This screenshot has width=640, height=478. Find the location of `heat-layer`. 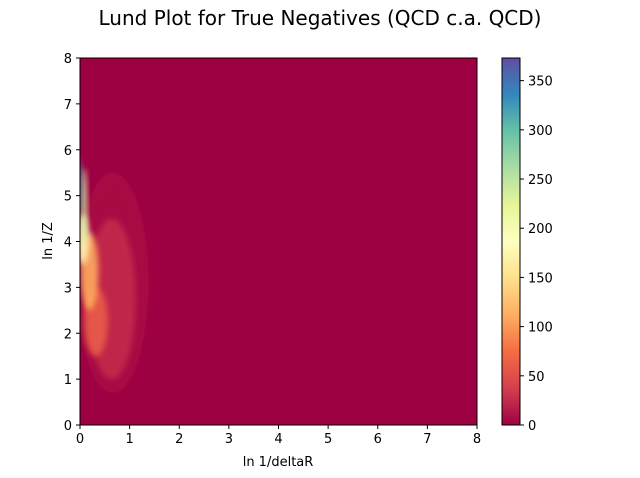

heat-layer is located at coordinates (114, 275).